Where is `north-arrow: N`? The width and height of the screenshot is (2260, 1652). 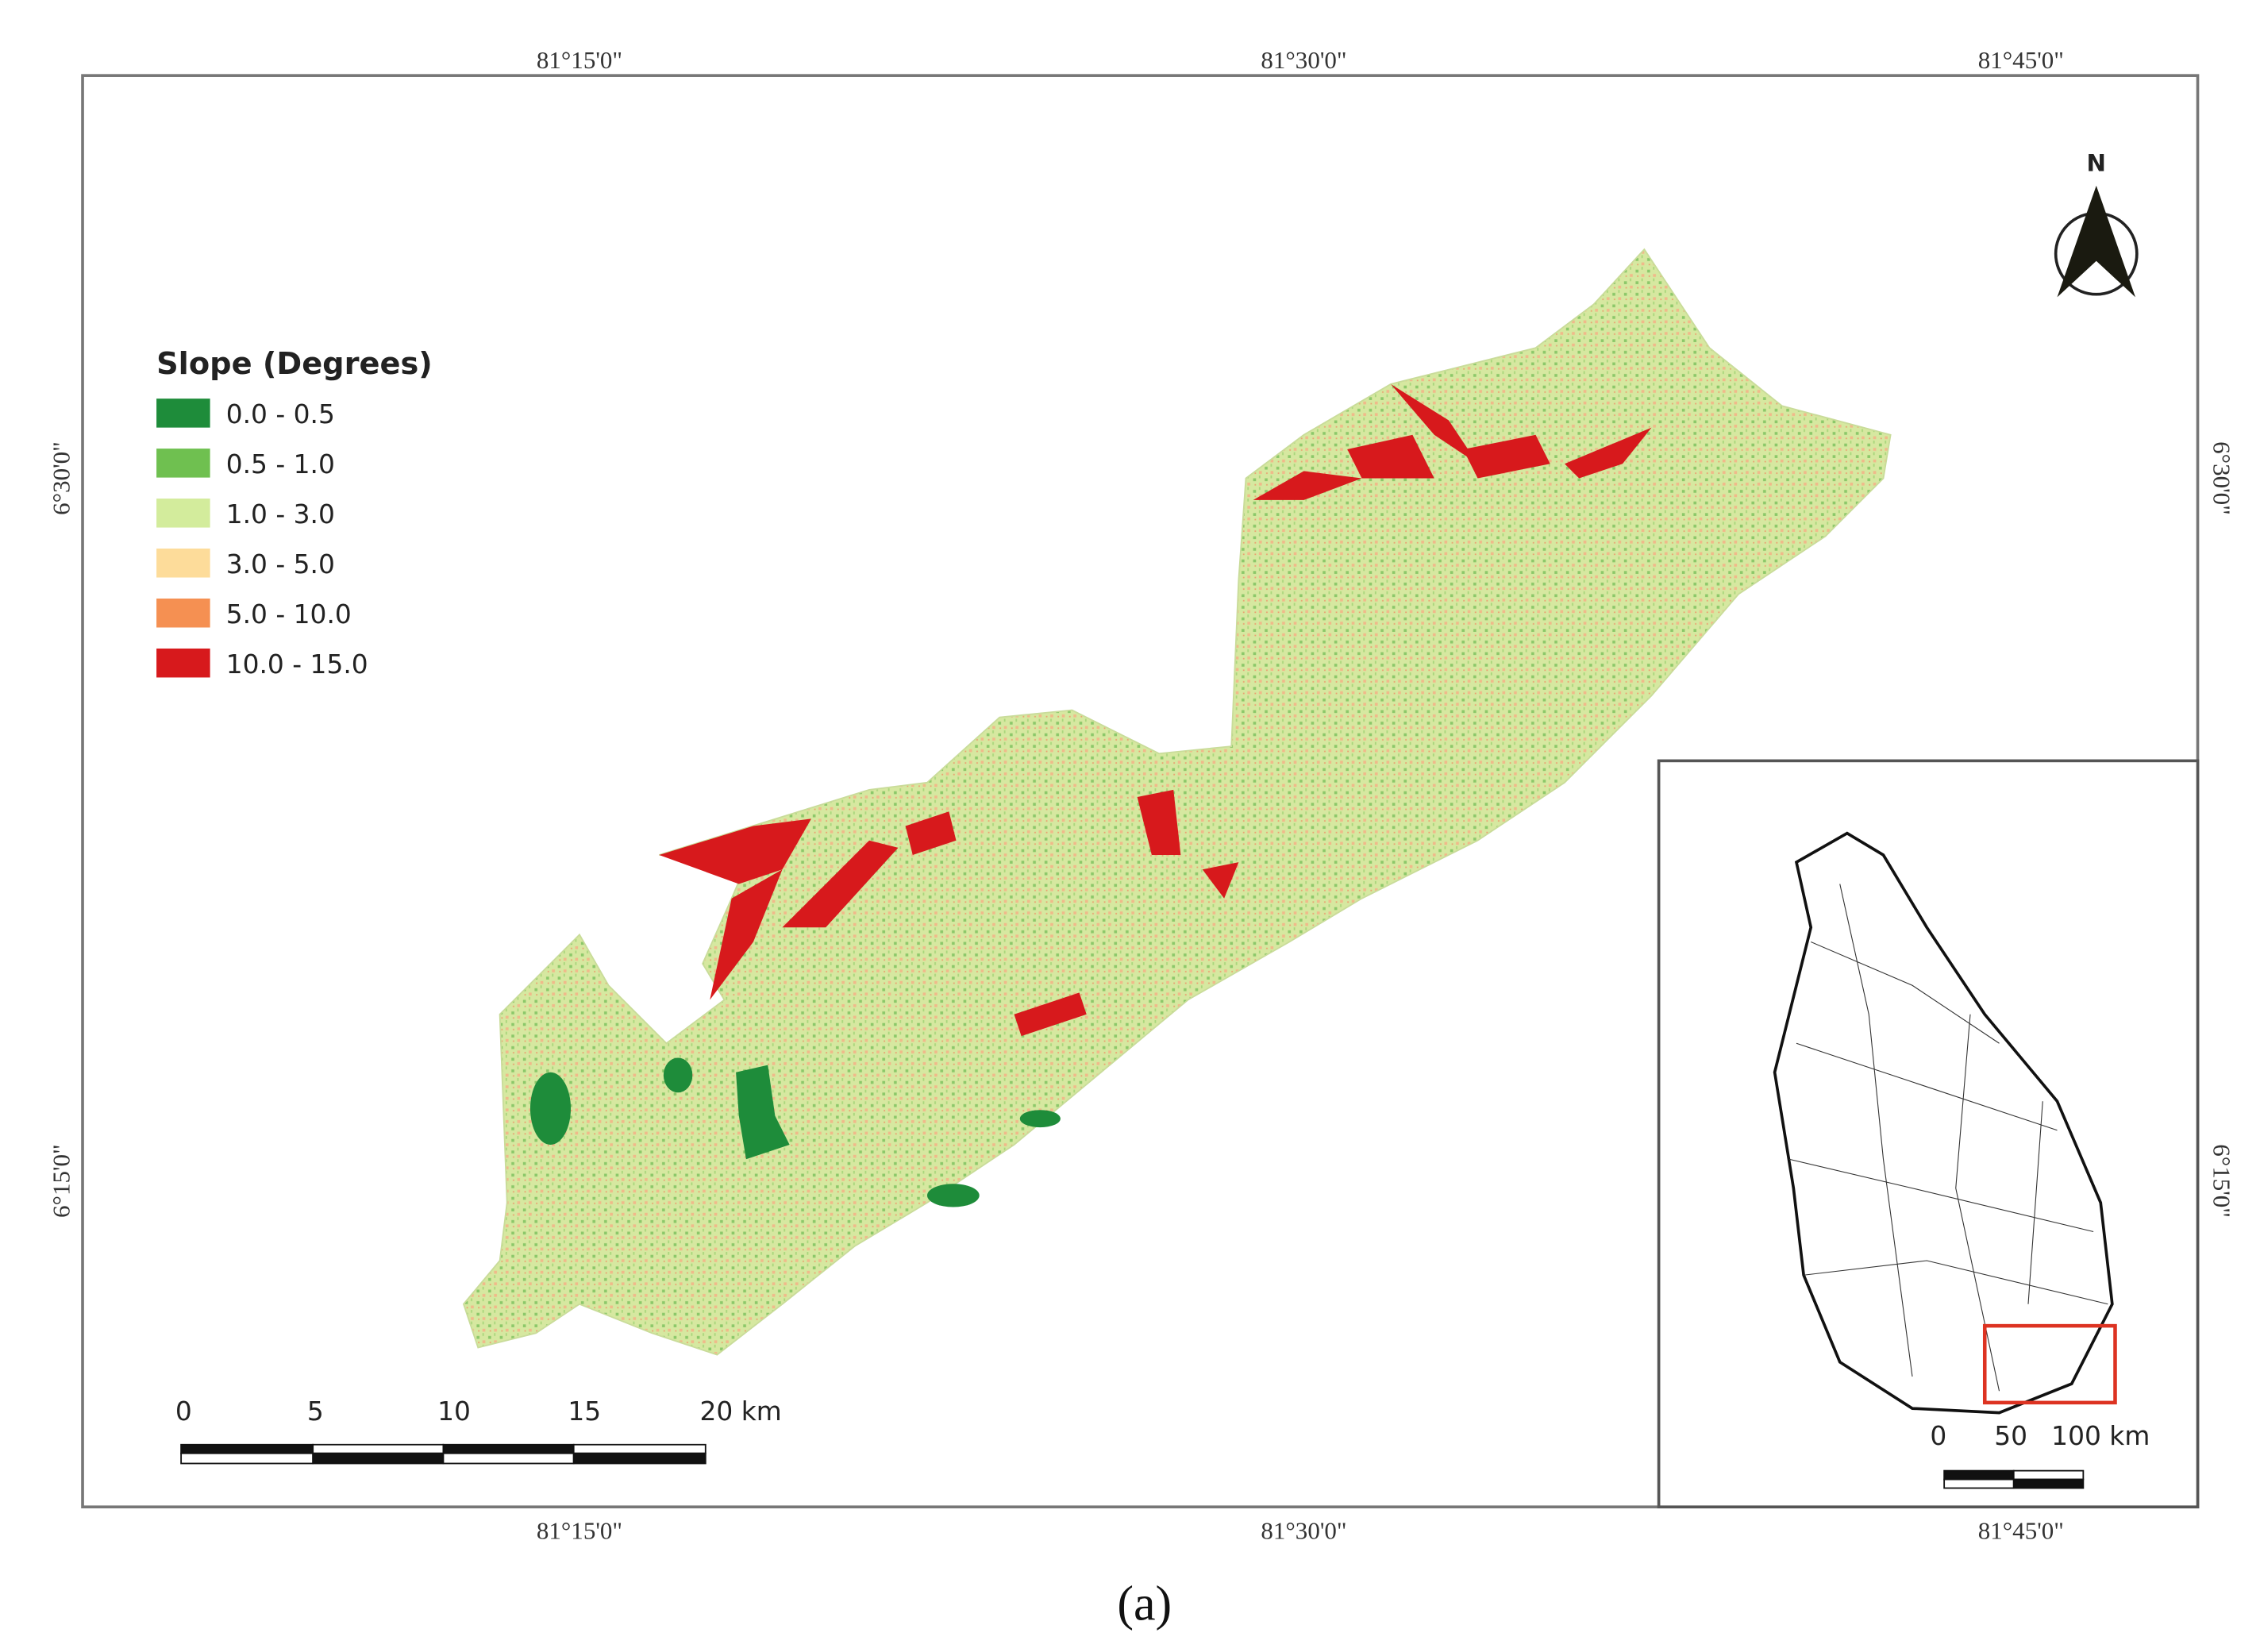 north-arrow: N is located at coordinates (2096, 224).